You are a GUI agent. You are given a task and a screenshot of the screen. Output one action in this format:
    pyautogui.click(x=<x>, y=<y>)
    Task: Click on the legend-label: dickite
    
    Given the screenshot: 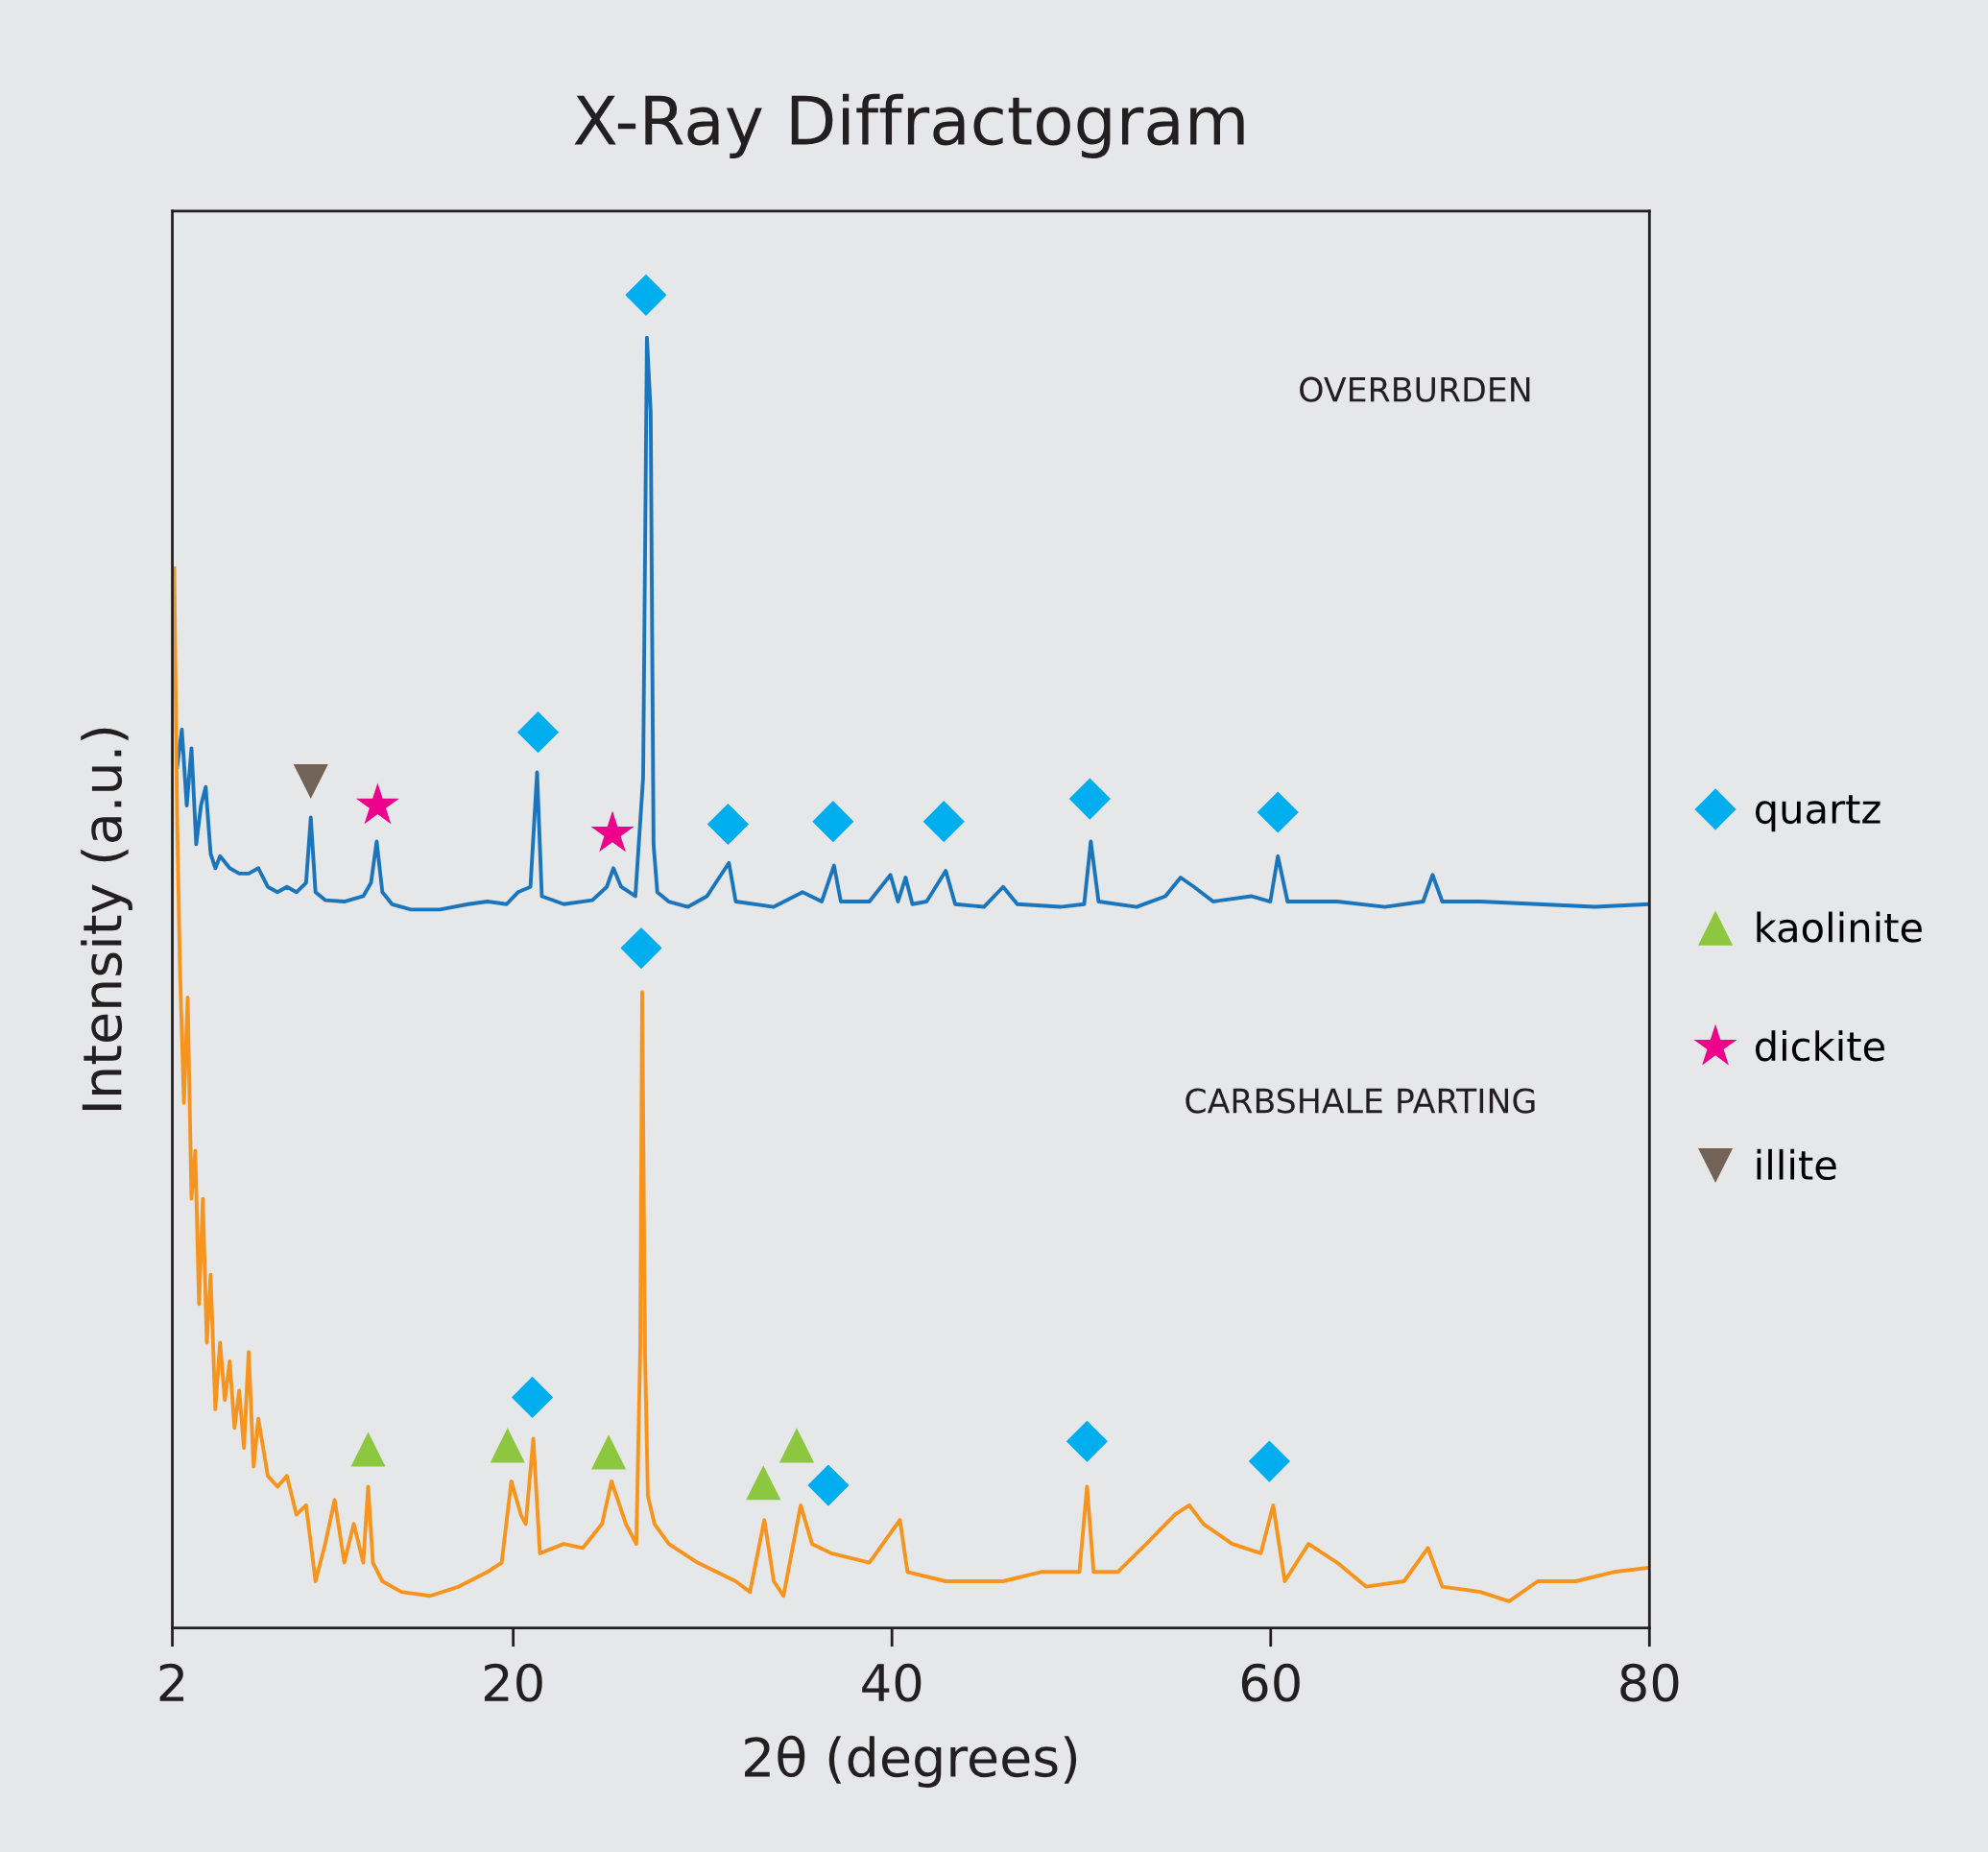 What is the action you would take?
    pyautogui.click(x=1820, y=1046)
    